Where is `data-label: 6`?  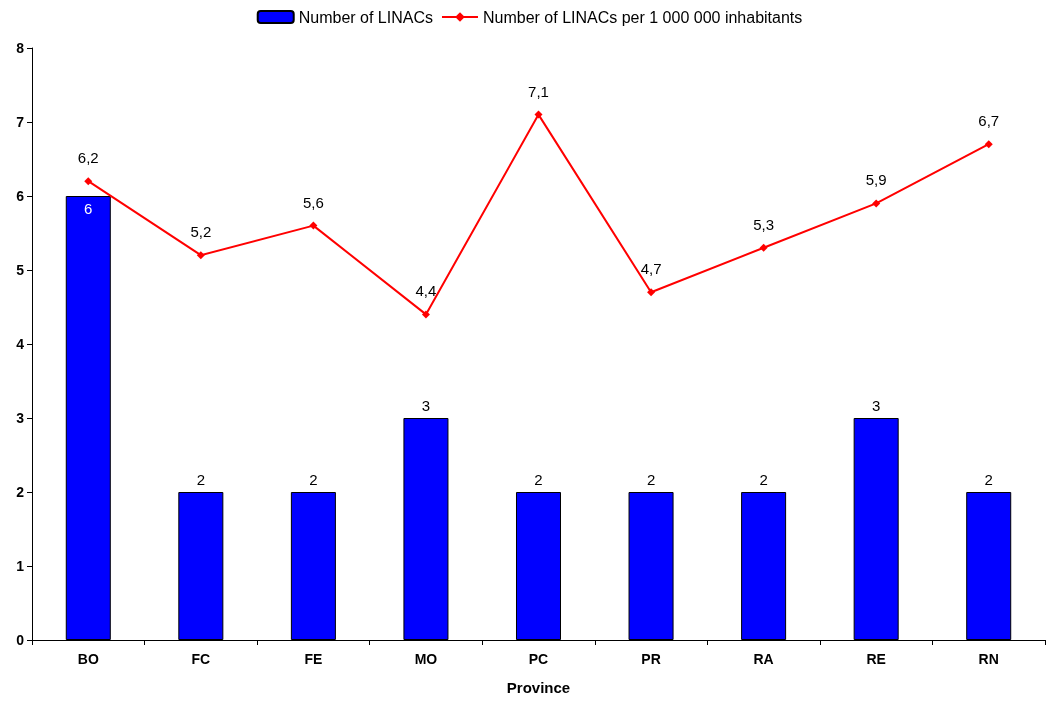 data-label: 6 is located at coordinates (88, 208).